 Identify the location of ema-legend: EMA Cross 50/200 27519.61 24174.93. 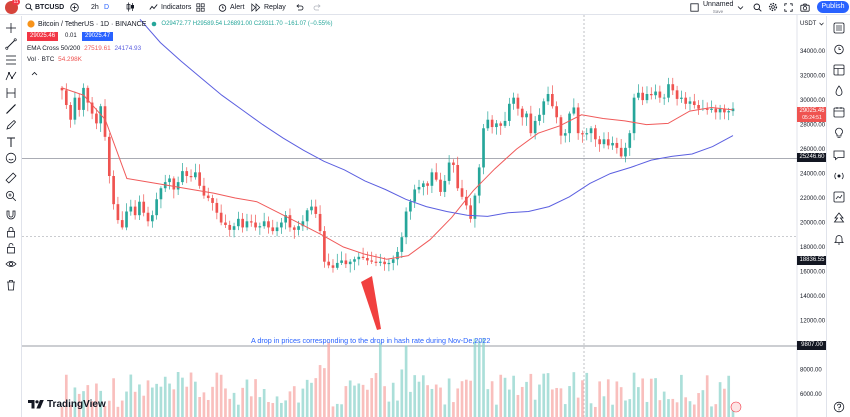
(84, 48).